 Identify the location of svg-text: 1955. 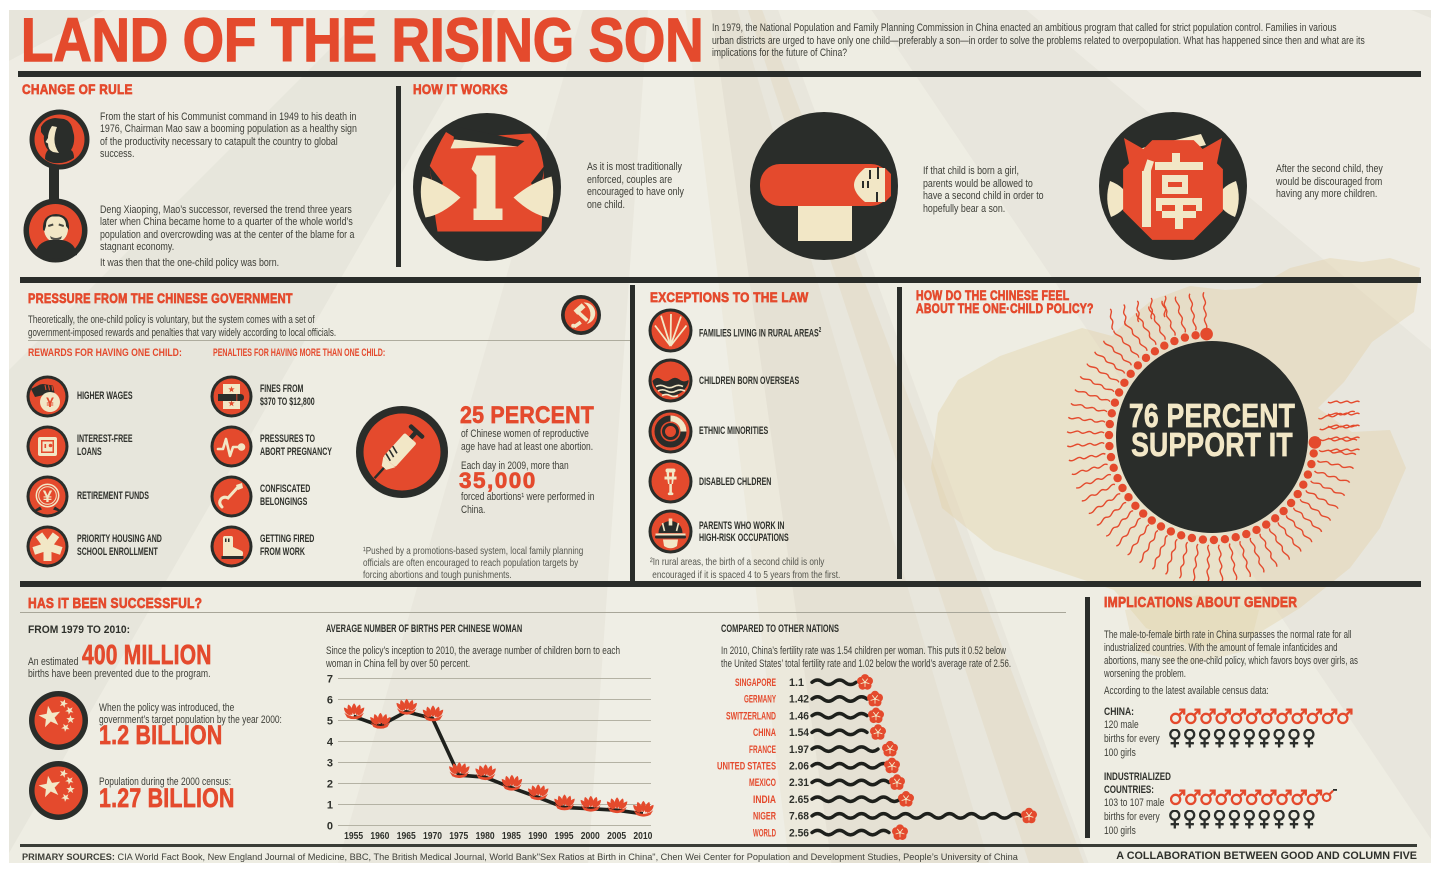
(353, 836).